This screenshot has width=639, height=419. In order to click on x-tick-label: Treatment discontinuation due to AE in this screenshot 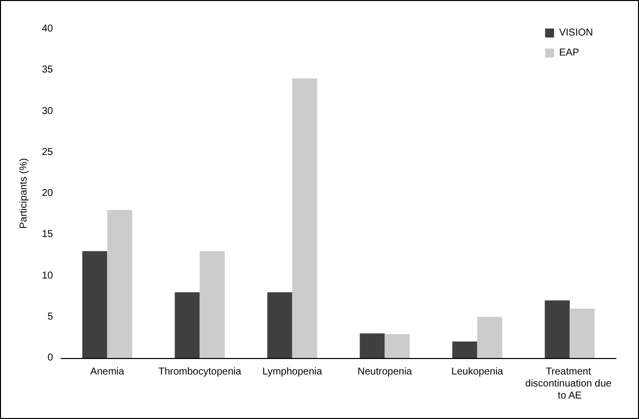, I will do `click(569, 384)`.